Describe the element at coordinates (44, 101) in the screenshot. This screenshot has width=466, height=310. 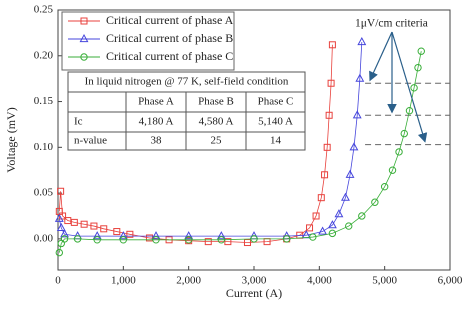
I see `y-tick-label: 0.15` at that location.